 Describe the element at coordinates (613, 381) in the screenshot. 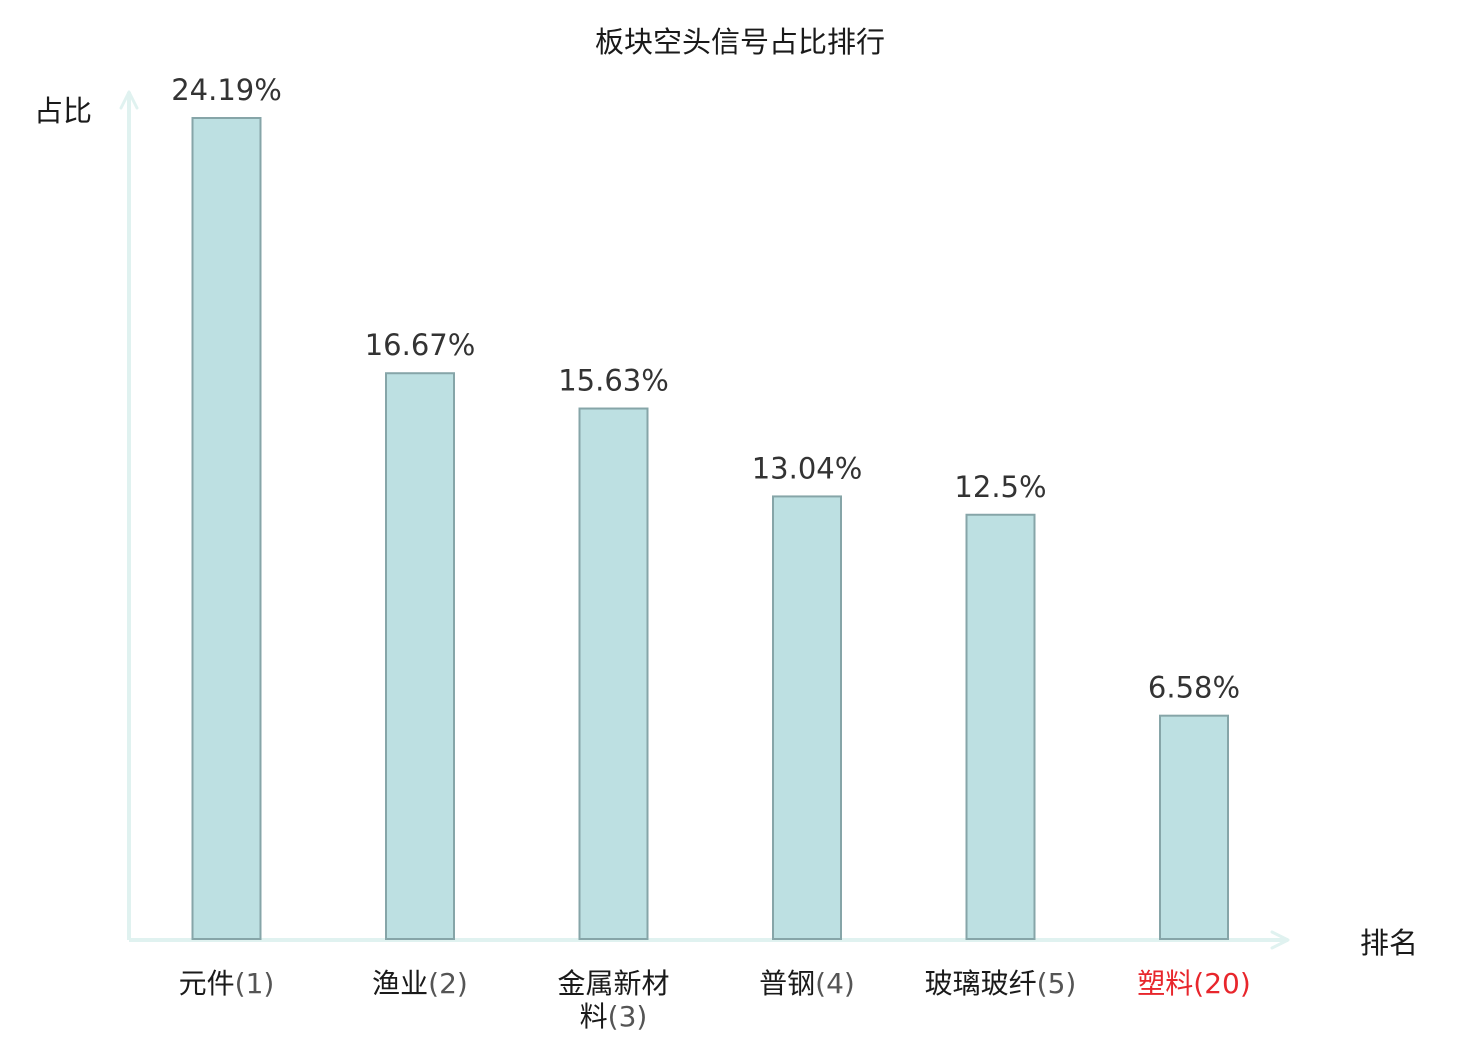

I see `value-label-3: 15.63%` at that location.